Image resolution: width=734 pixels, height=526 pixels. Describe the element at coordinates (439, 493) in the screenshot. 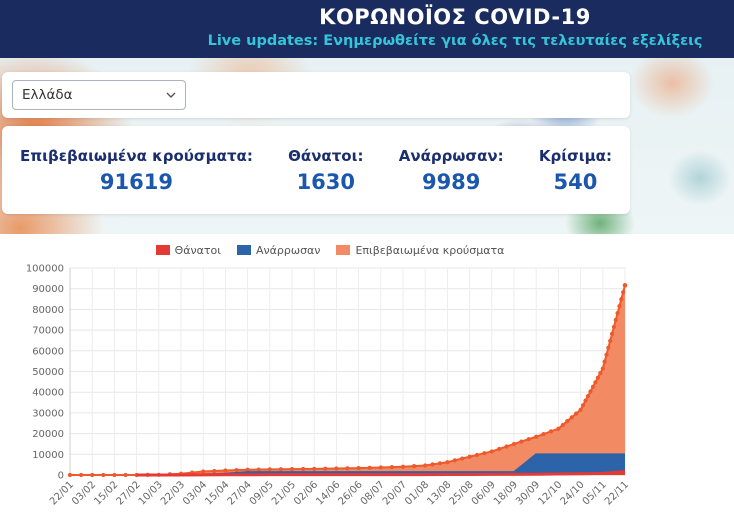

I see `svg-text: 13/08` at that location.